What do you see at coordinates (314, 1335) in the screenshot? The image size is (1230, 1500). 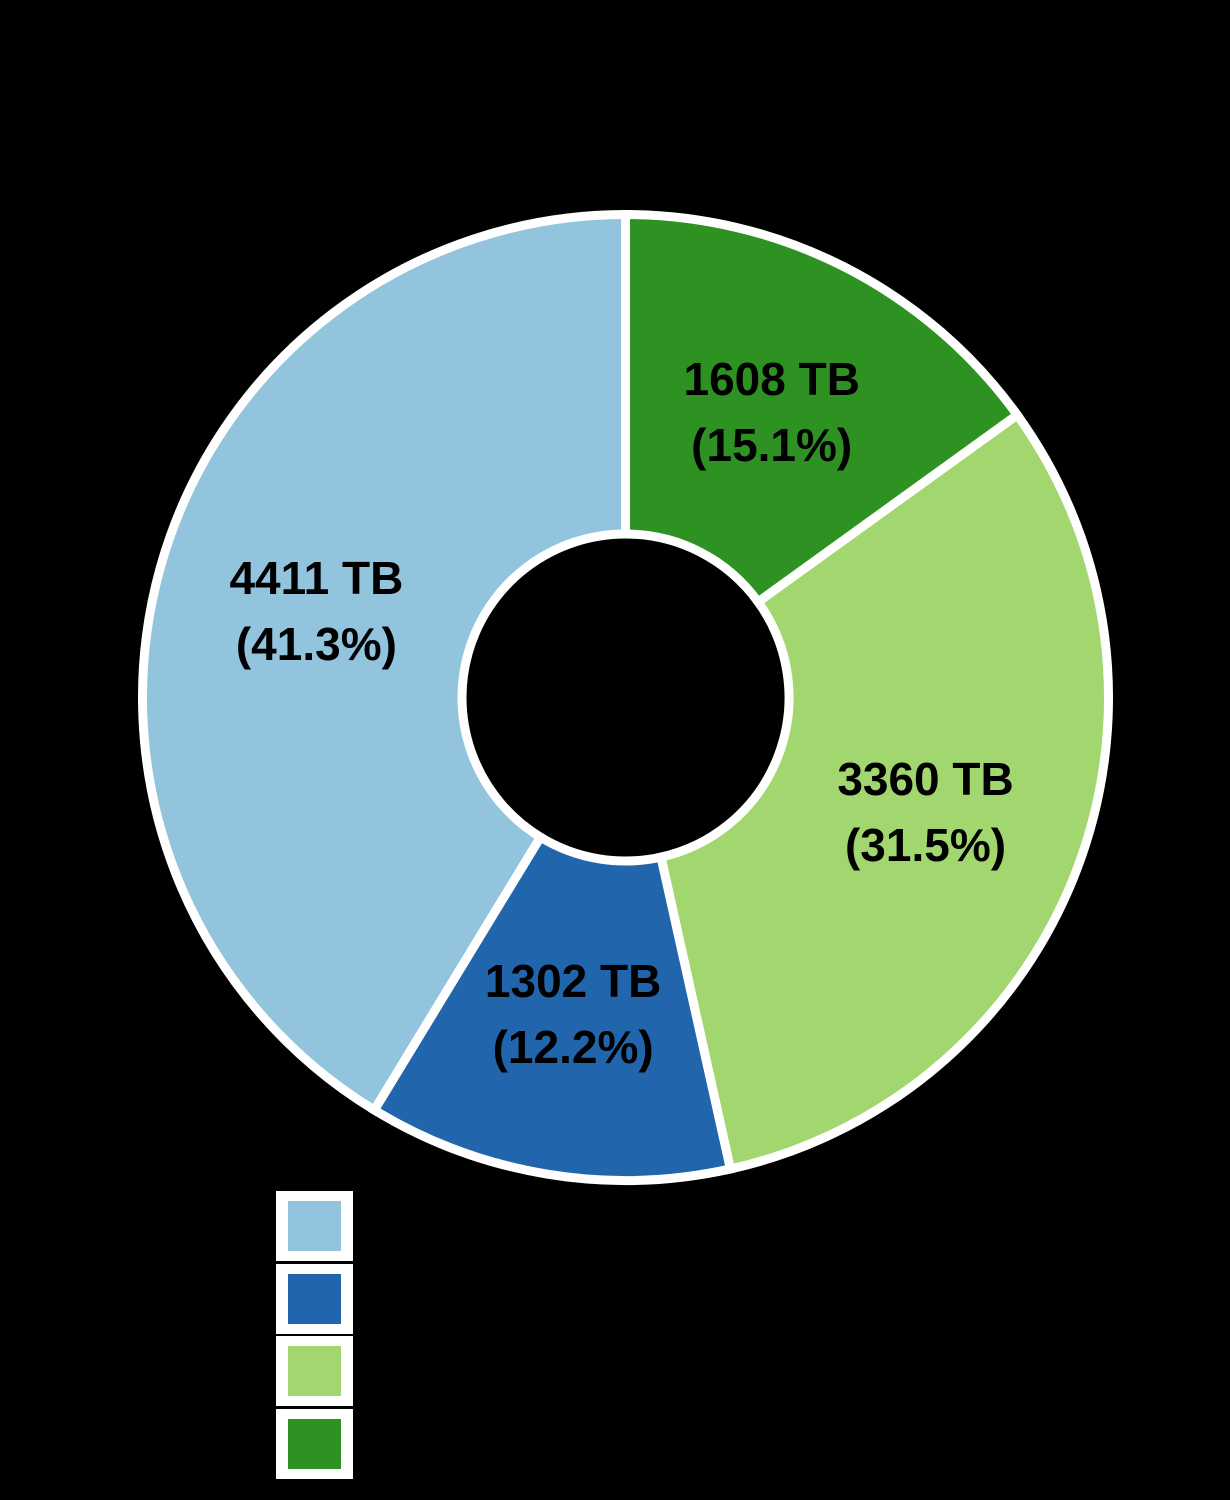 I see `chart-legend` at bounding box center [314, 1335].